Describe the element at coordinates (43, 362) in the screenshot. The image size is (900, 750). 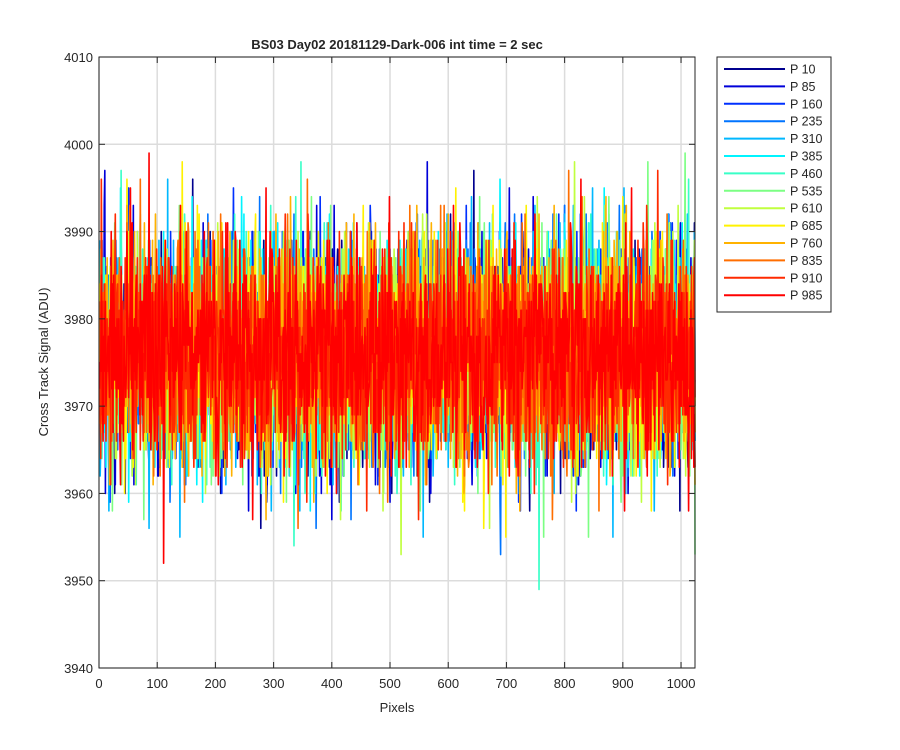
I see `y-axis-label: Cross Track Signal (ADU)` at that location.